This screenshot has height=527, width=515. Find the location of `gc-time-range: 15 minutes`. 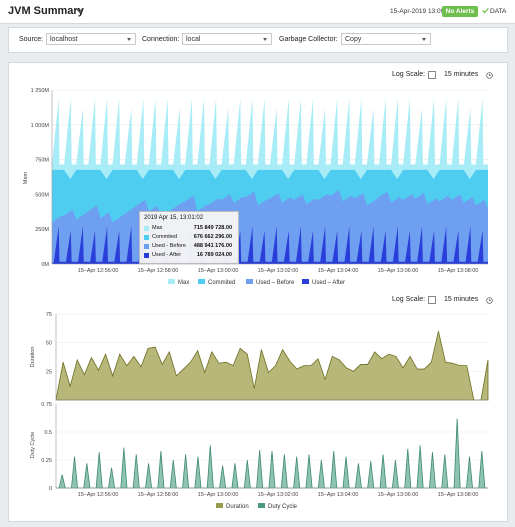

gc-time-range: 15 minutes is located at coordinates (461, 299).